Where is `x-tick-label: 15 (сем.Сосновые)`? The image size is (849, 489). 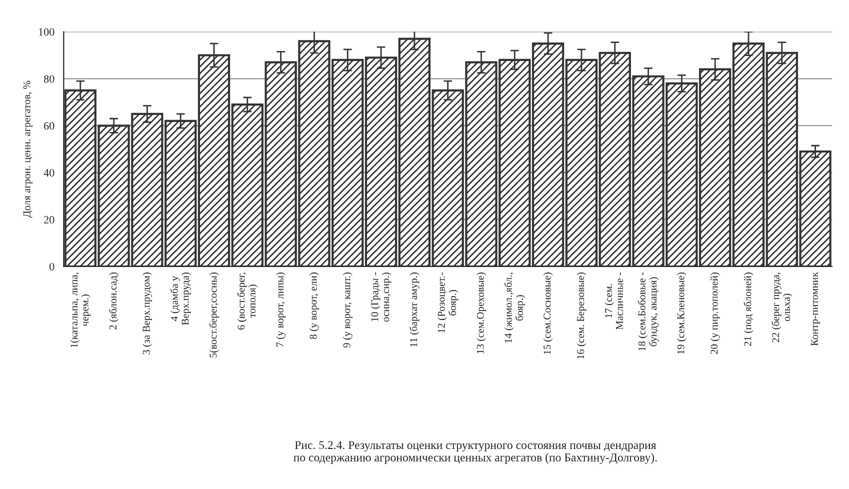
x-tick-label: 15 (сем.Сосновые) is located at coordinates (548, 313).